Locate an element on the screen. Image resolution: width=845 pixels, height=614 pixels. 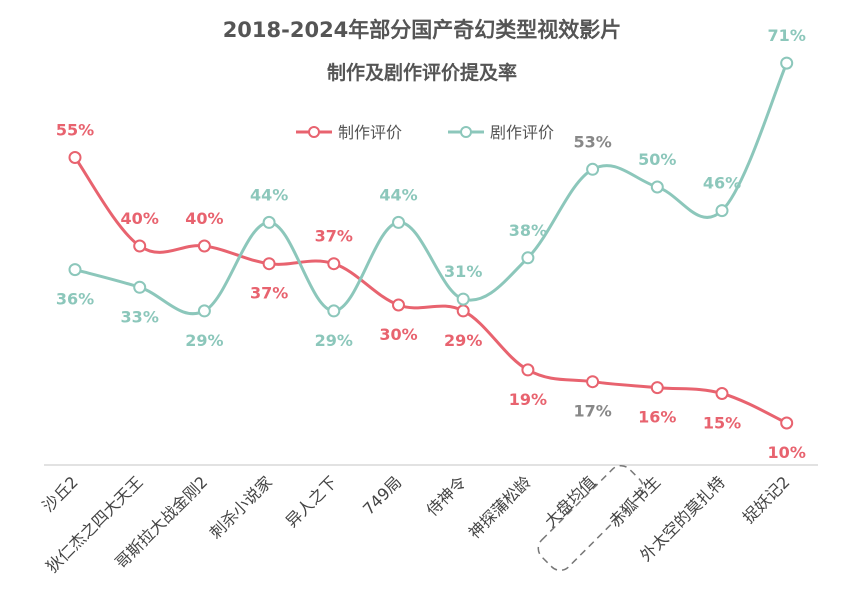
data-label-production-4: 37% is located at coordinates (334, 236).